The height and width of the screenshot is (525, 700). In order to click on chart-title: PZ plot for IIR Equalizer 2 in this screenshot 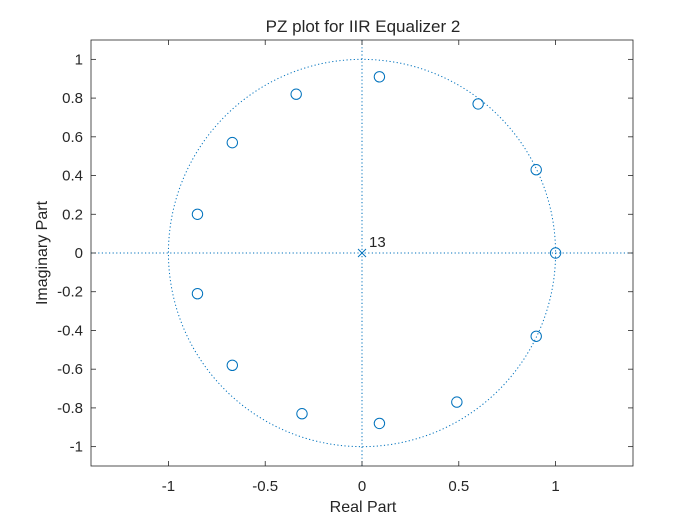, I will do `click(363, 26)`.